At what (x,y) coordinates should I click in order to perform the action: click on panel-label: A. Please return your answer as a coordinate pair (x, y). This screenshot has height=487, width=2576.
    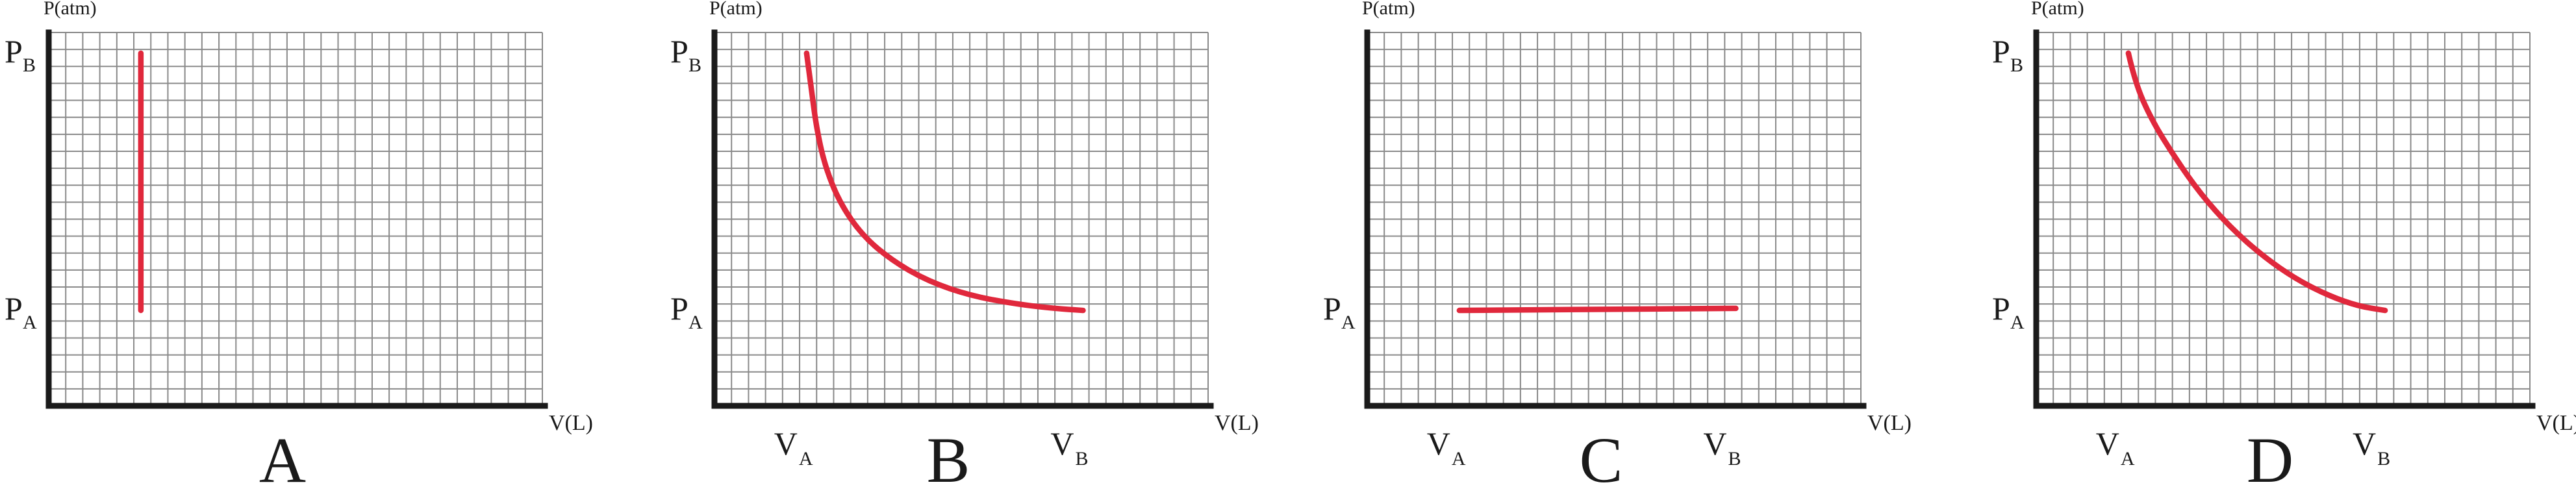
    Looking at the image, I should click on (282, 456).